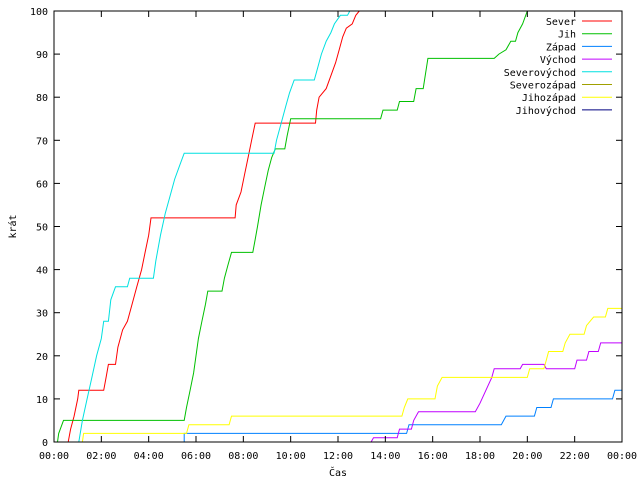  What do you see at coordinates (561, 47) in the screenshot?
I see `legend-label: Západ` at bounding box center [561, 47].